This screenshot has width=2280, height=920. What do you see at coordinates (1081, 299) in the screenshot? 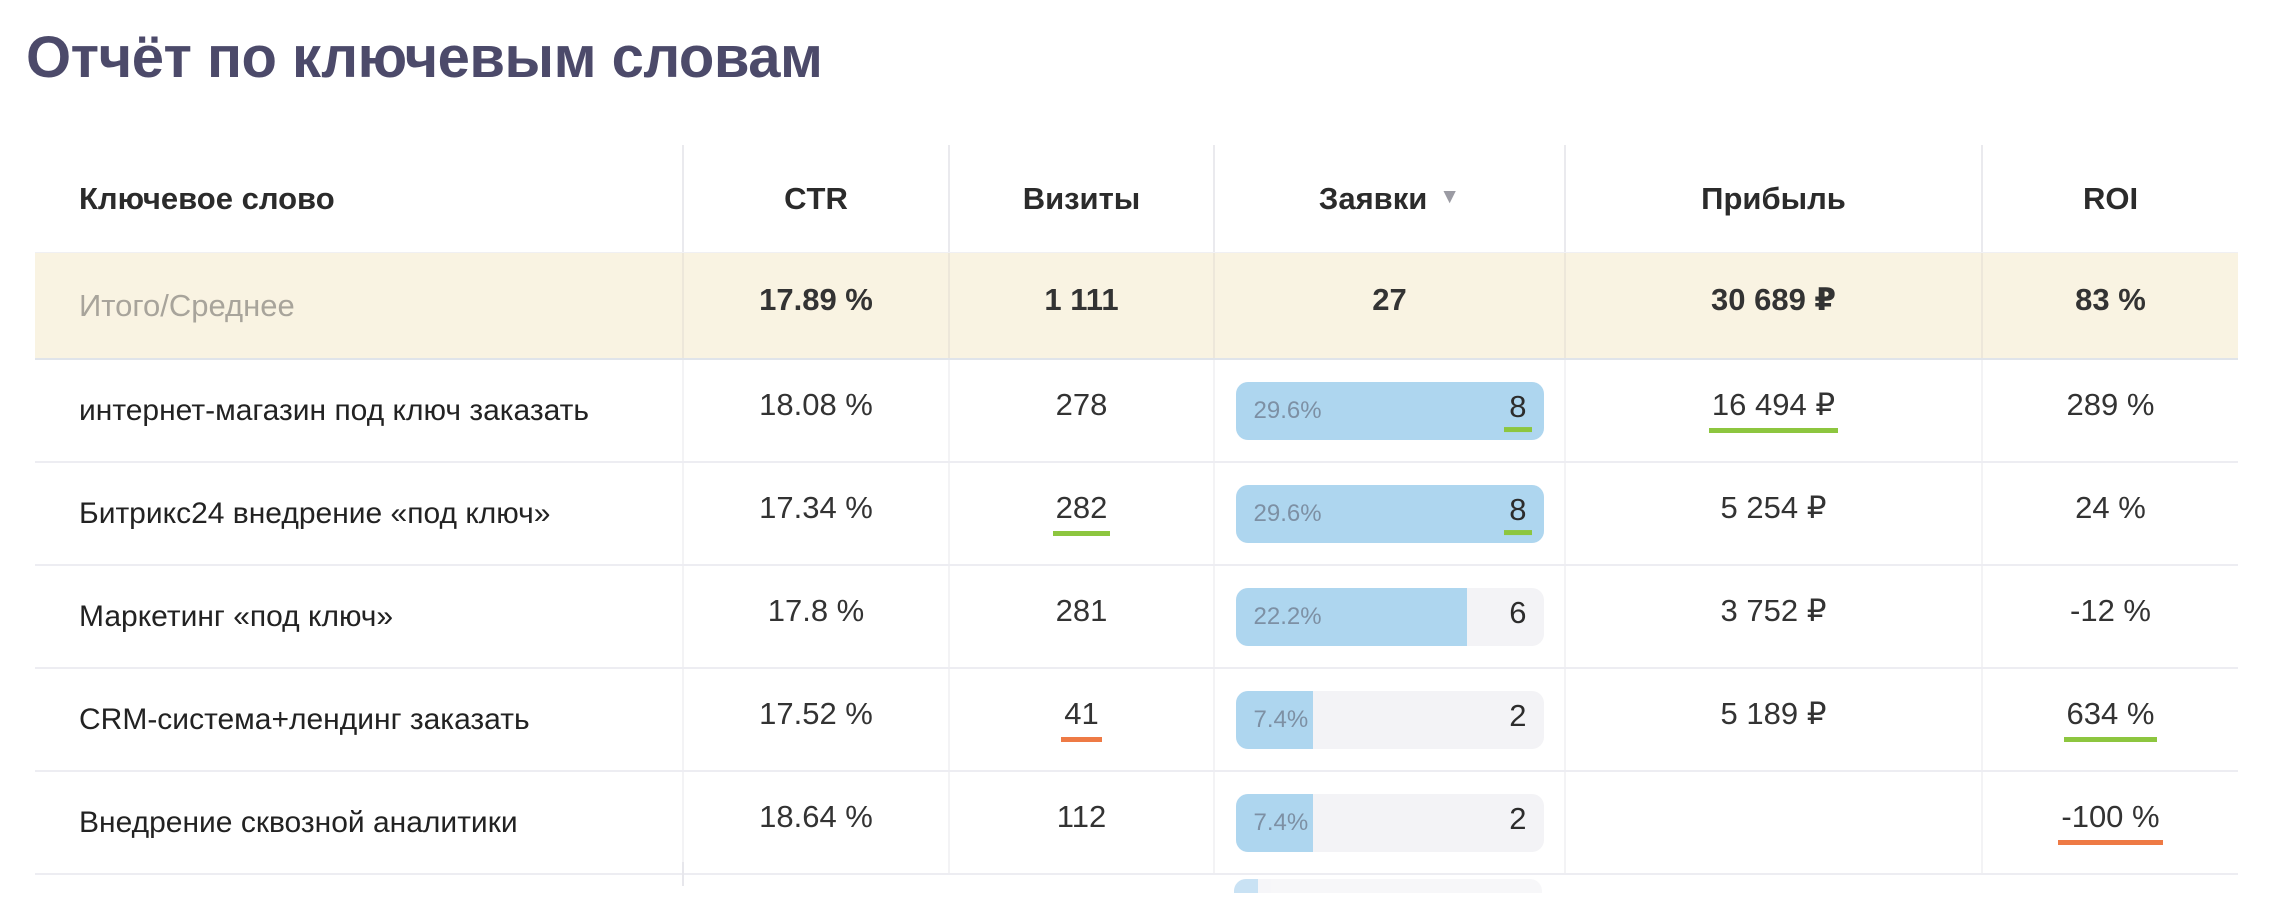
I see `summary-visits-value: 1 111` at bounding box center [1081, 299].